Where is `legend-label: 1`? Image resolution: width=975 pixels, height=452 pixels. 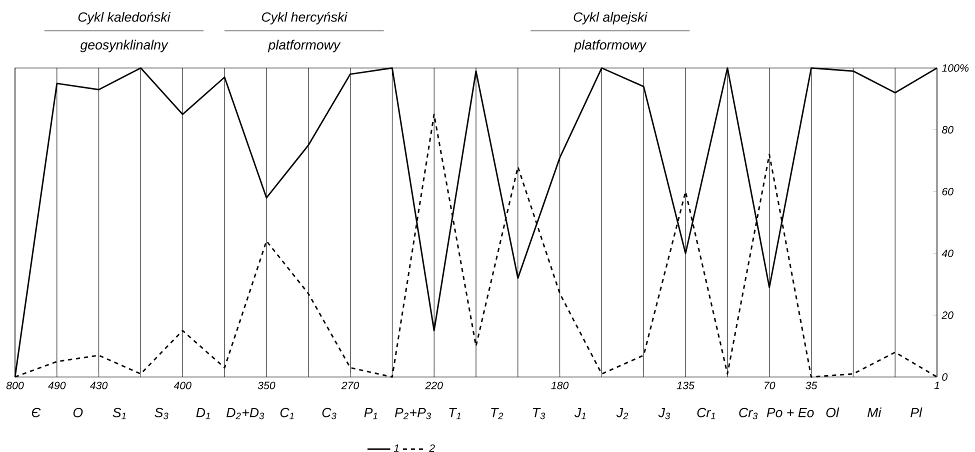
legend-label: 1 is located at coordinates (396, 448).